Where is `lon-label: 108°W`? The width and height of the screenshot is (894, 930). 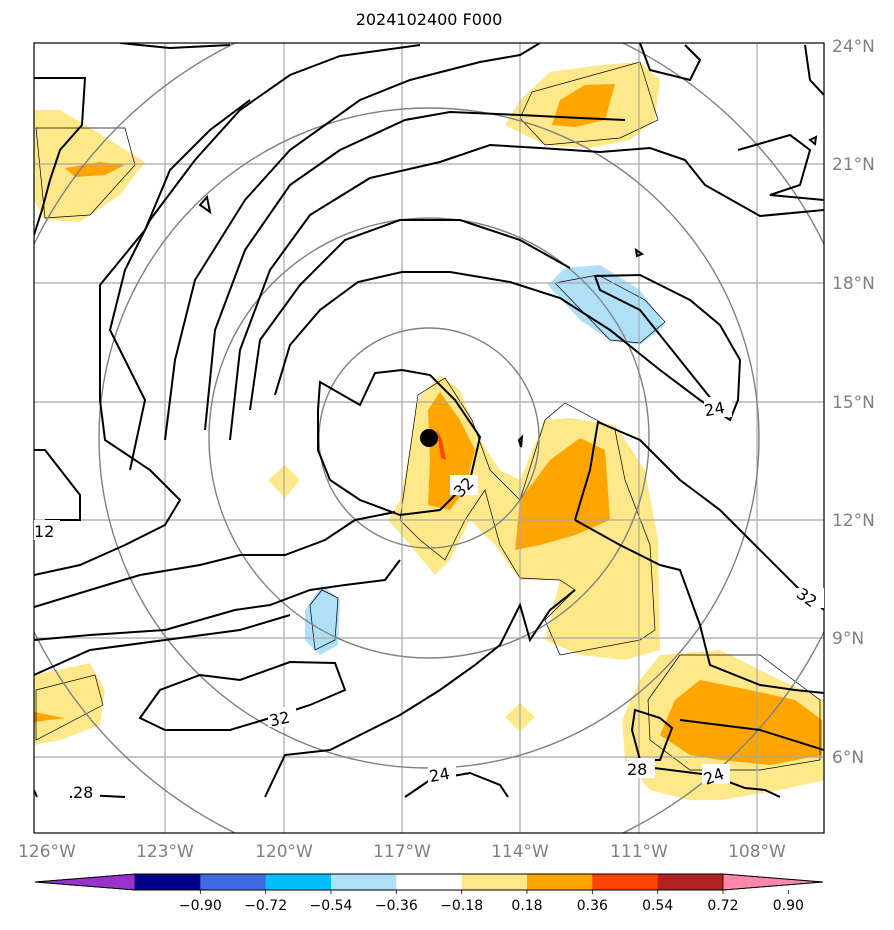
lon-label: 108°W is located at coordinates (757, 852).